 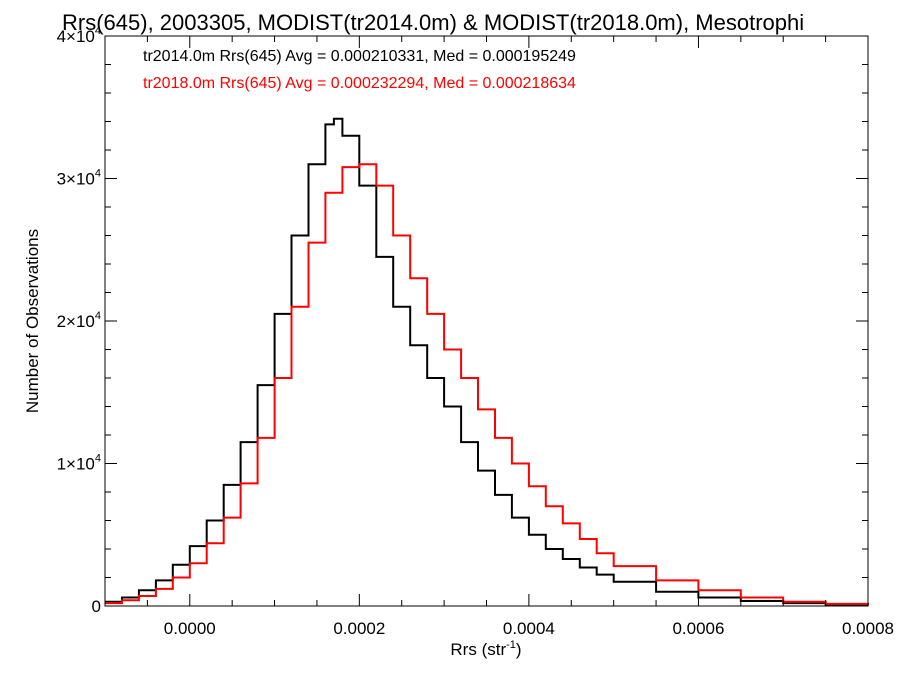 I want to click on y-axis-label: Number of Observations, so click(x=32, y=321).